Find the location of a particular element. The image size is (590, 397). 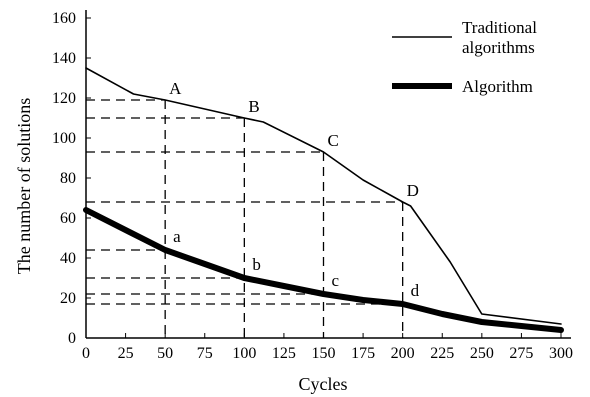

y-tick-label: 120 is located at coordinates (64, 98).